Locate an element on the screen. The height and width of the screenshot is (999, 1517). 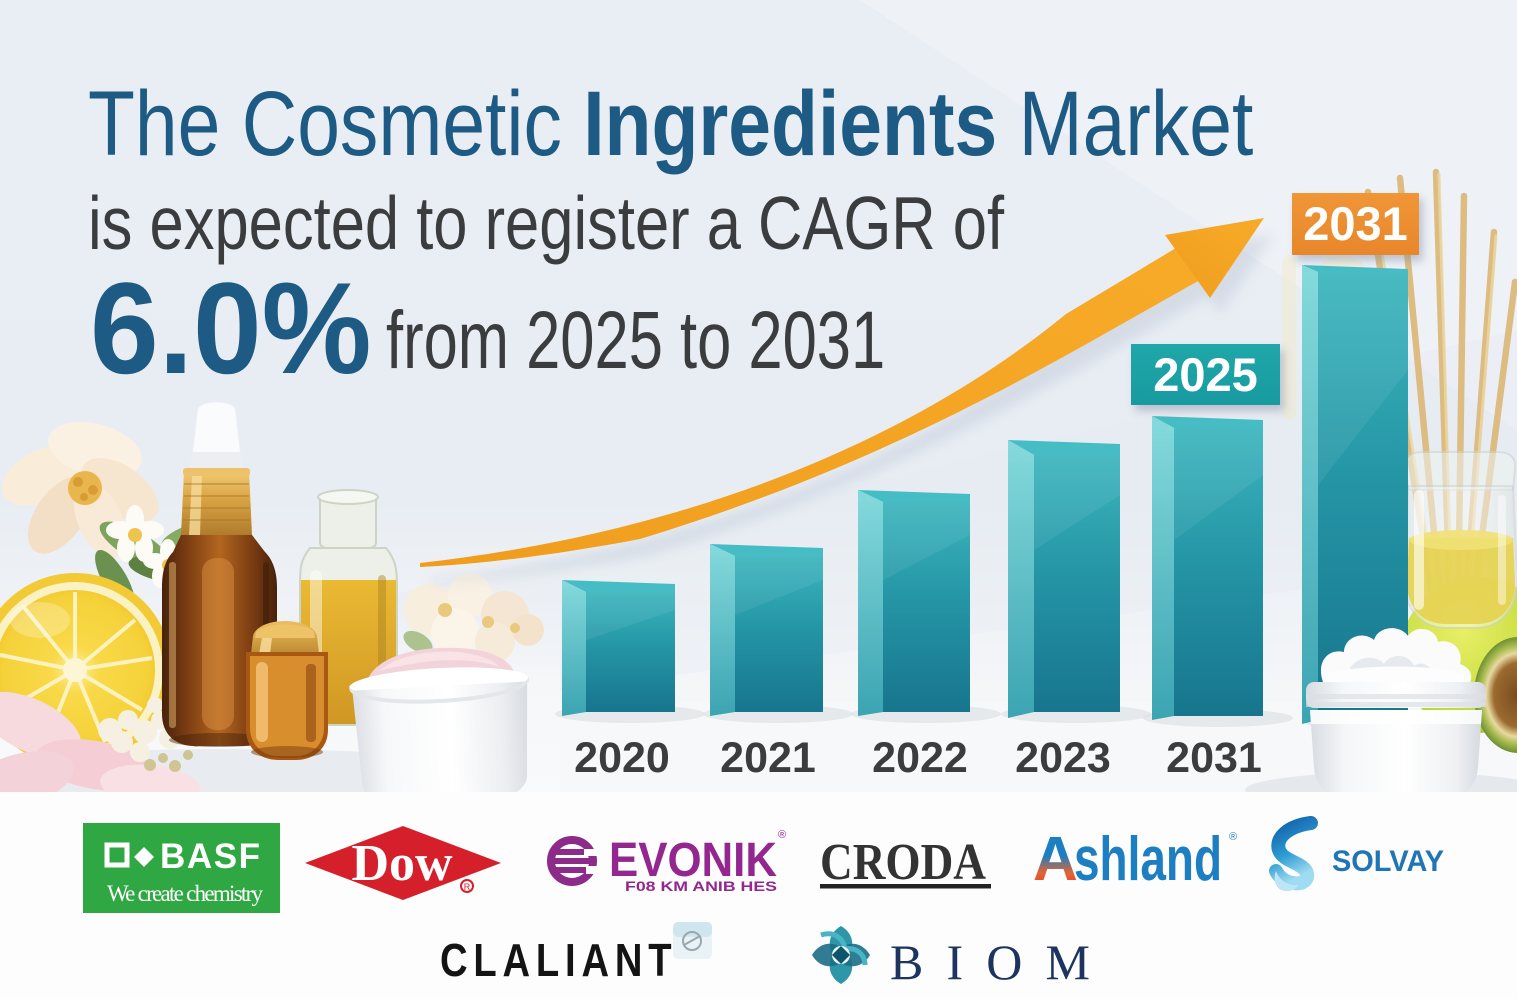
svg-text: F08 KM ANIB HES is located at coordinates (701, 886).